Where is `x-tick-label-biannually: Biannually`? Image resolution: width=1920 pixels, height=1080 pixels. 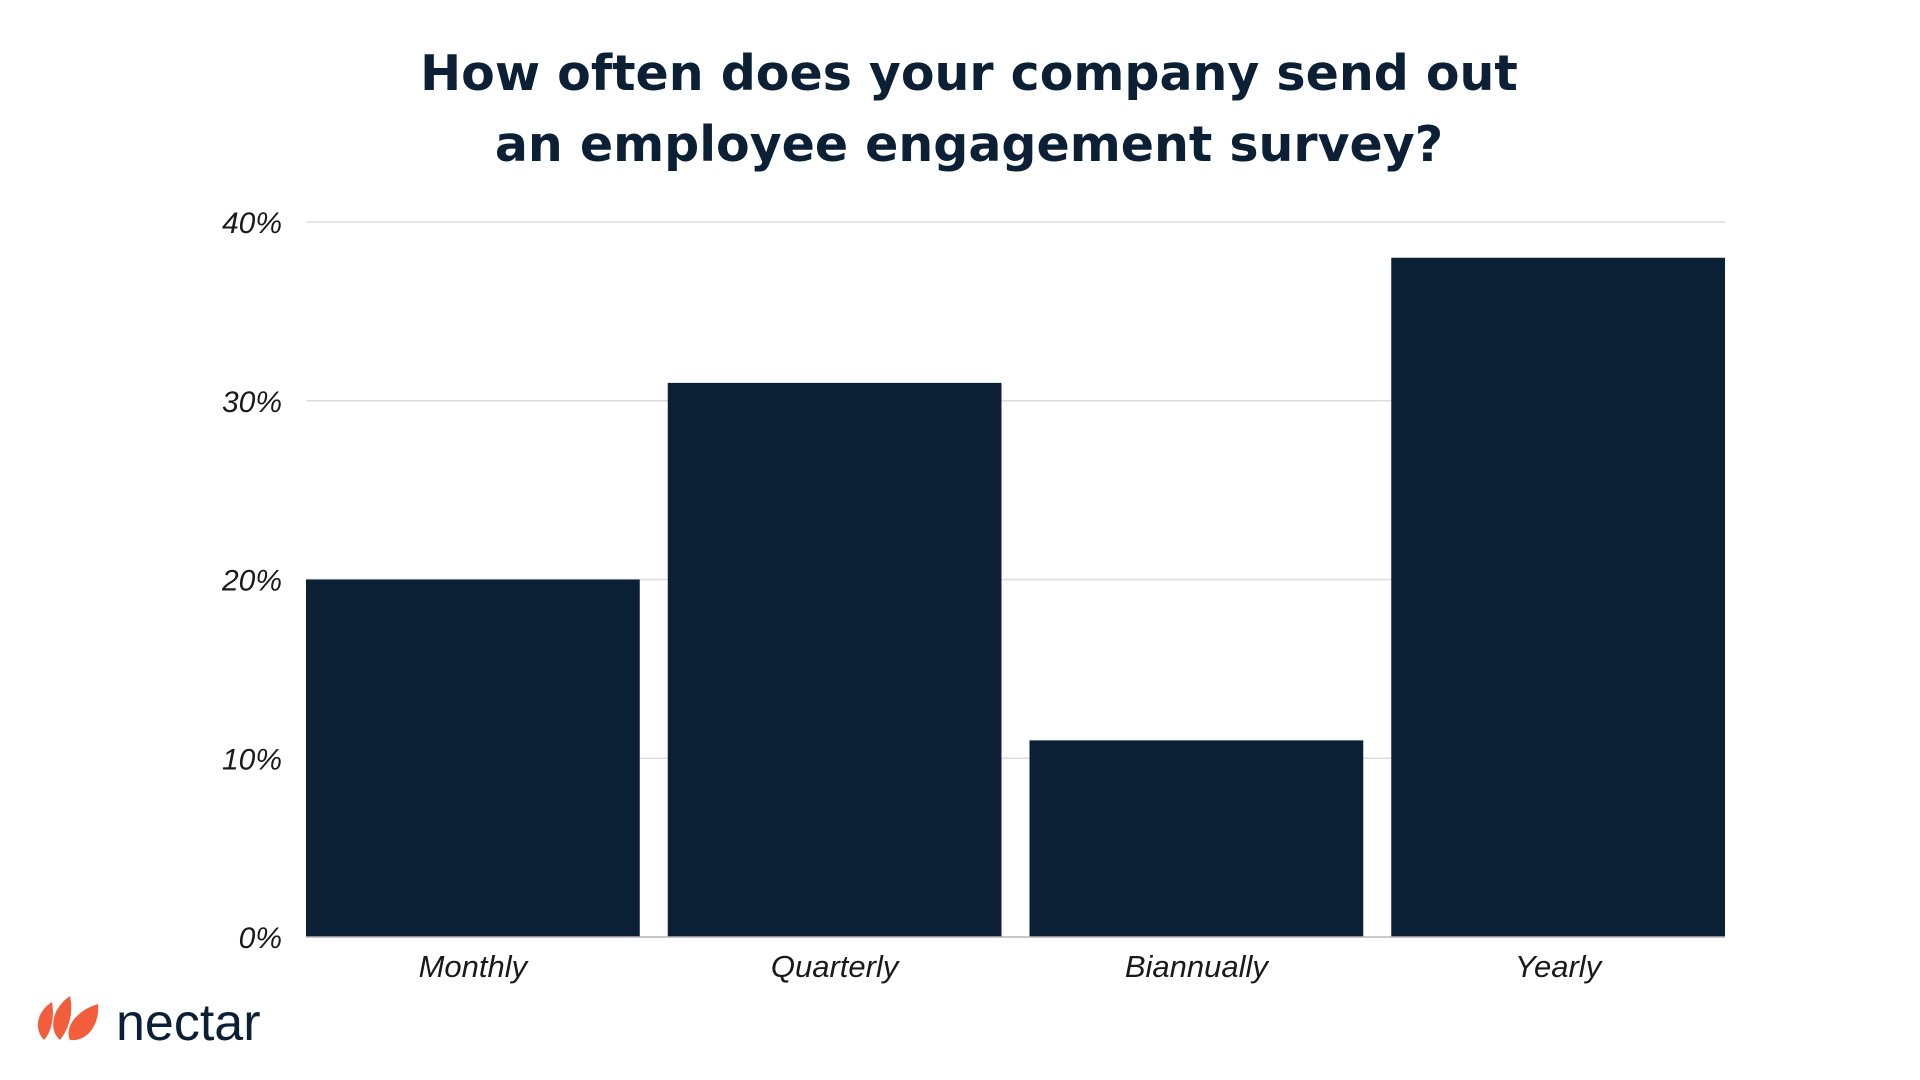
x-tick-label-biannually: Biannually is located at coordinates (1198, 966).